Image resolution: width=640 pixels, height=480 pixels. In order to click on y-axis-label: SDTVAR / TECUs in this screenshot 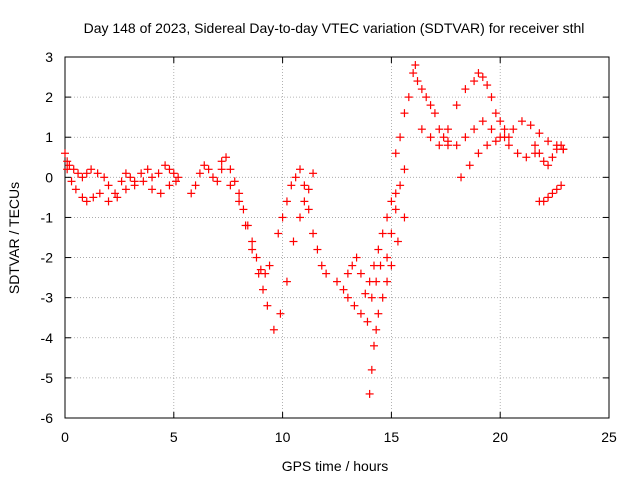, I will do `click(14, 238)`.